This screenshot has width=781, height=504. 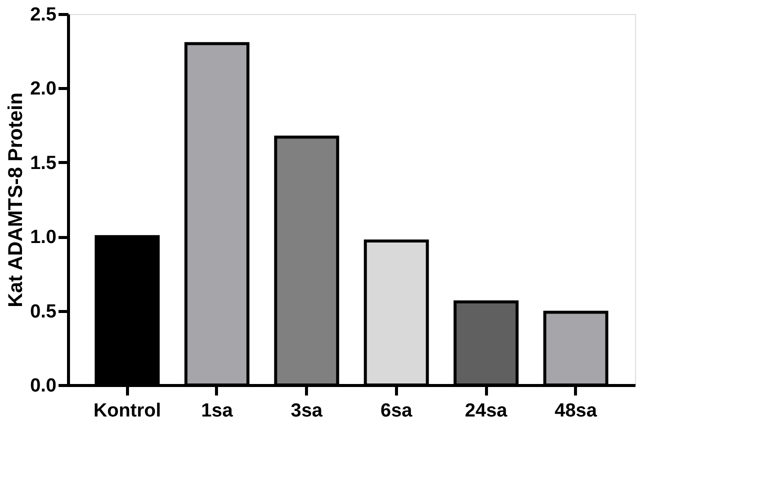 I want to click on y-axis-title: Kat ADAMTS-8 Protein, so click(x=16, y=200).